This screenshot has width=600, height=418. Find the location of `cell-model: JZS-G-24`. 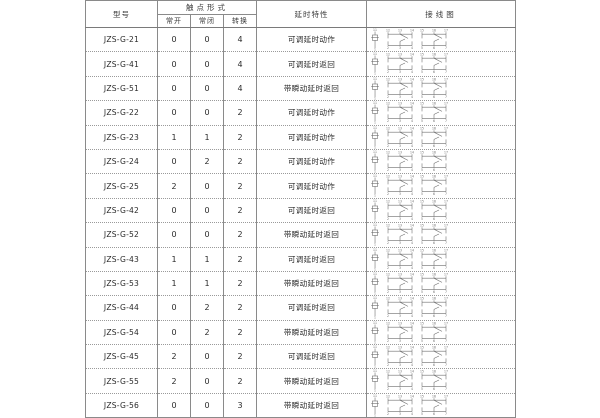

cell-model: JZS-G-24 is located at coordinates (121, 162).